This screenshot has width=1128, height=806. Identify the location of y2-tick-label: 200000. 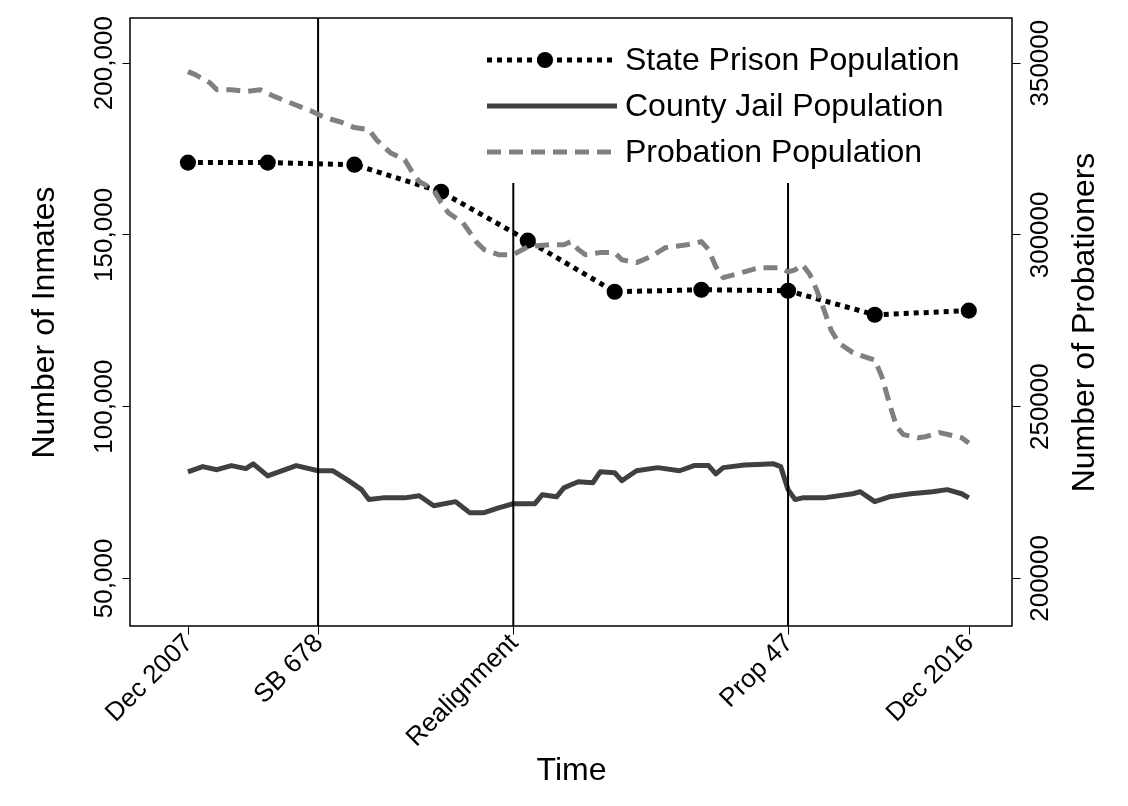
(1038, 578).